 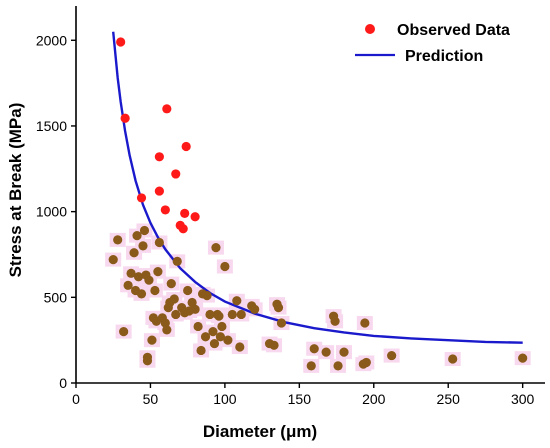 I want to click on x-axis-ticks: 0 50 100 150 200 250 300, so click(x=303, y=395).